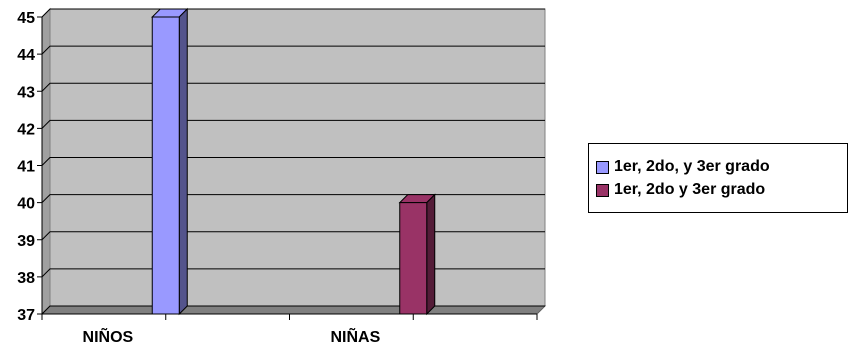 This screenshot has width=849, height=349. I want to click on y-tick-label: 37, so click(26, 315).